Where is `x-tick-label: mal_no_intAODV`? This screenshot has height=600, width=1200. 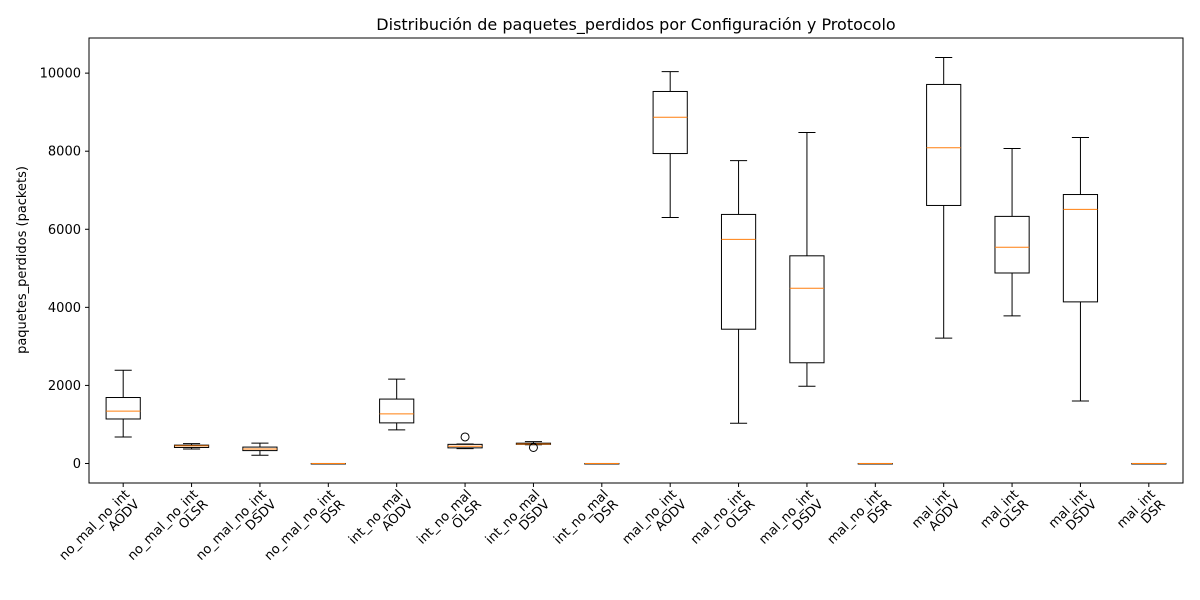 x-tick-label: mal_no_intAODV is located at coordinates (655, 522).